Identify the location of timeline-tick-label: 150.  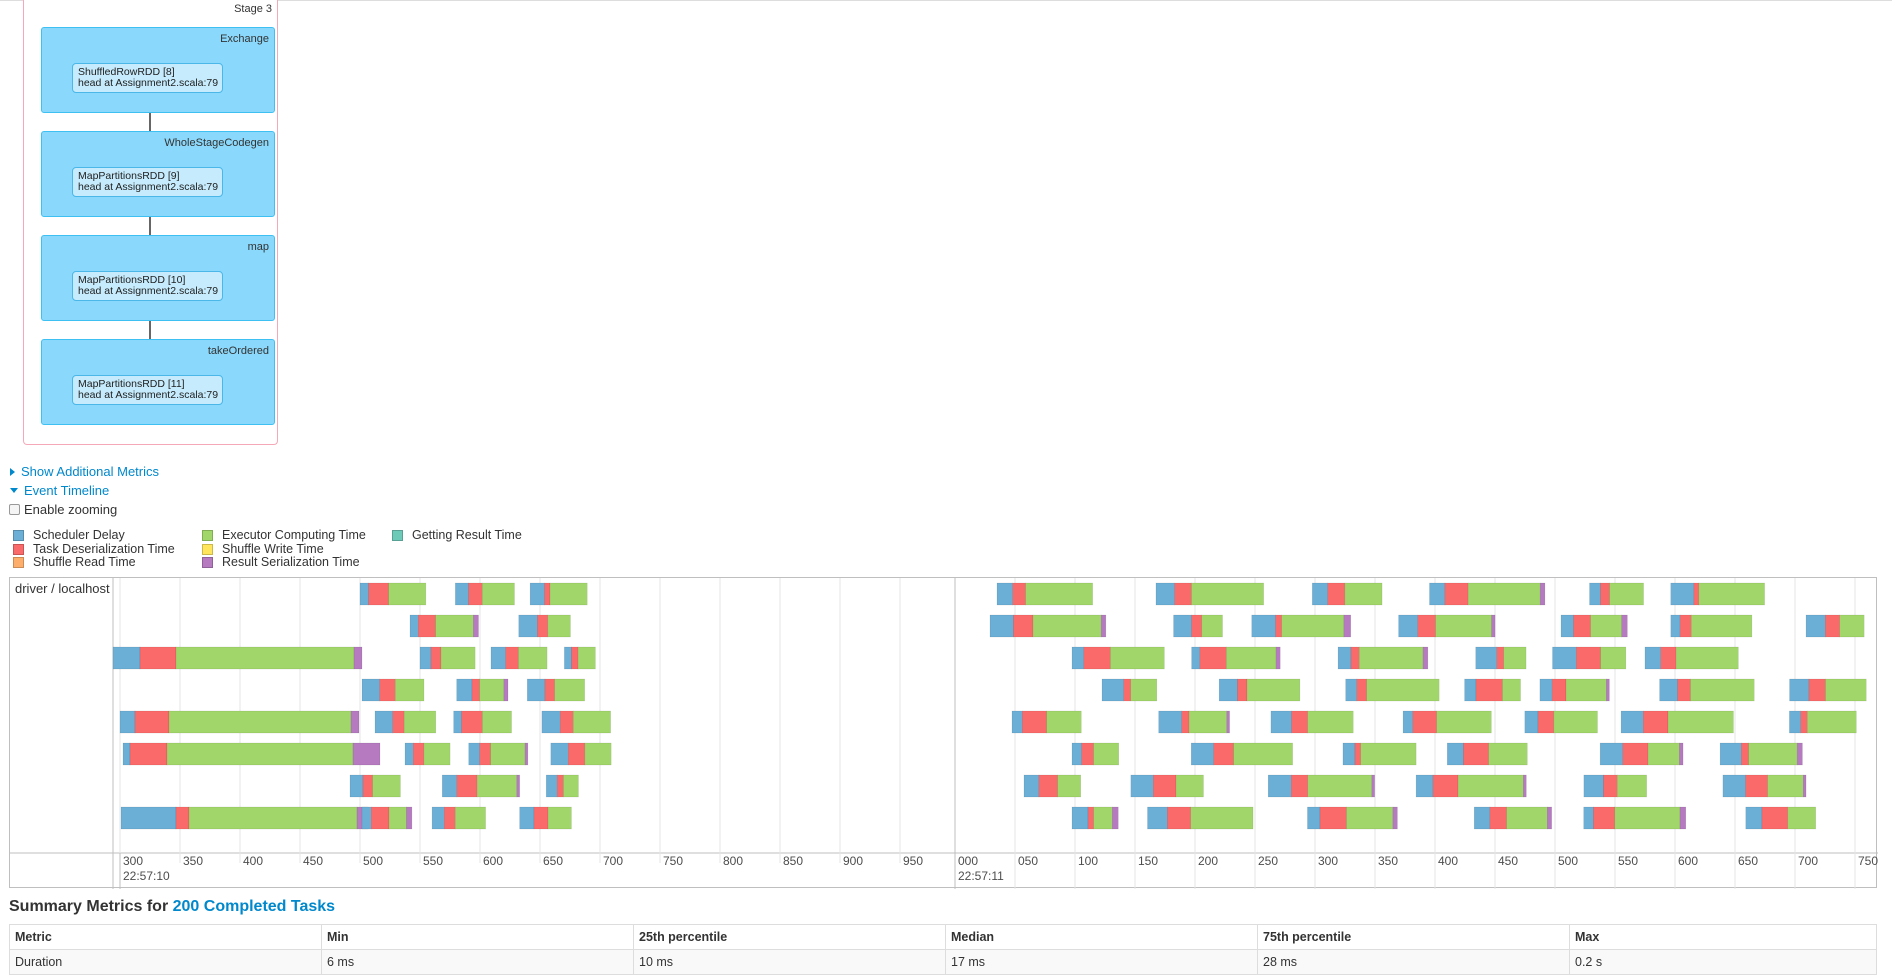
(1148, 861).